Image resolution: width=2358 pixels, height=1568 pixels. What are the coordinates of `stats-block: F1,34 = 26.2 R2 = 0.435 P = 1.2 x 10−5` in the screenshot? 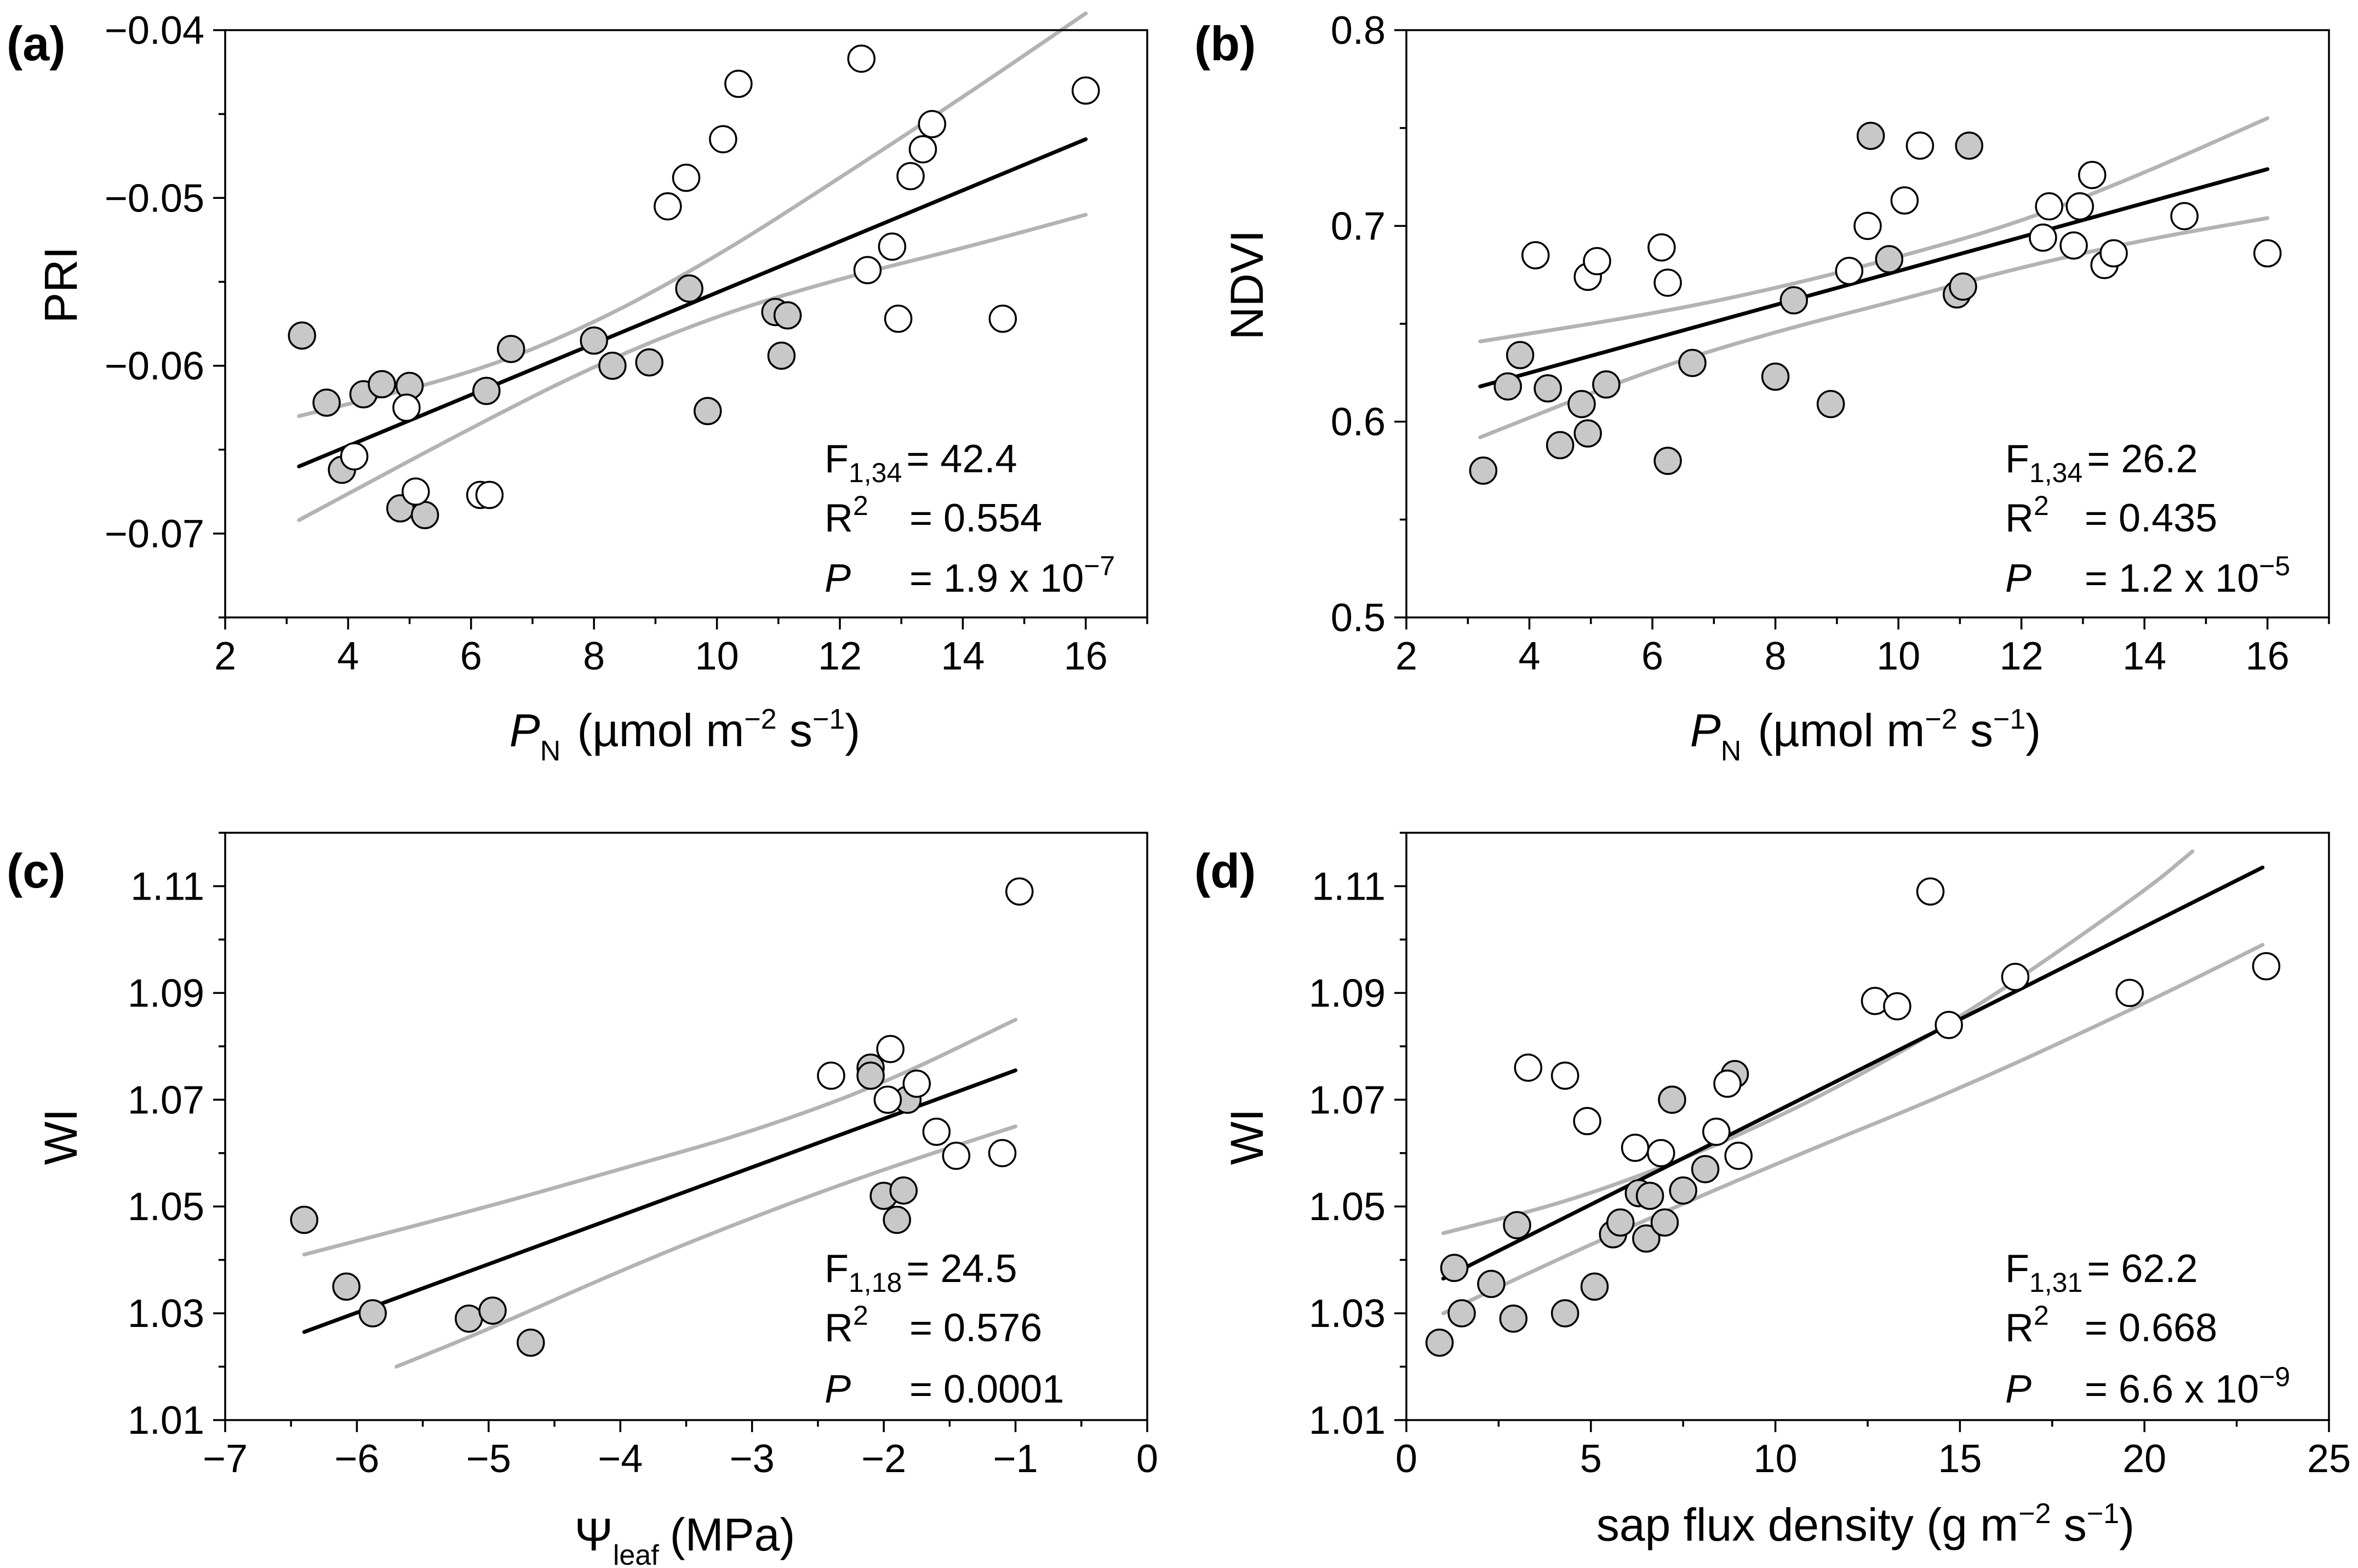 It's located at (2147, 518).